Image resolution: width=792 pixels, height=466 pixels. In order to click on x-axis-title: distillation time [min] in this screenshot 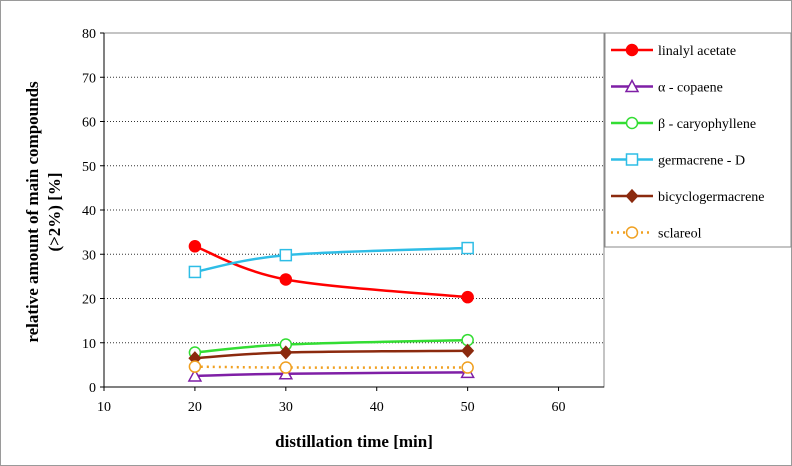, I will do `click(354, 441)`.